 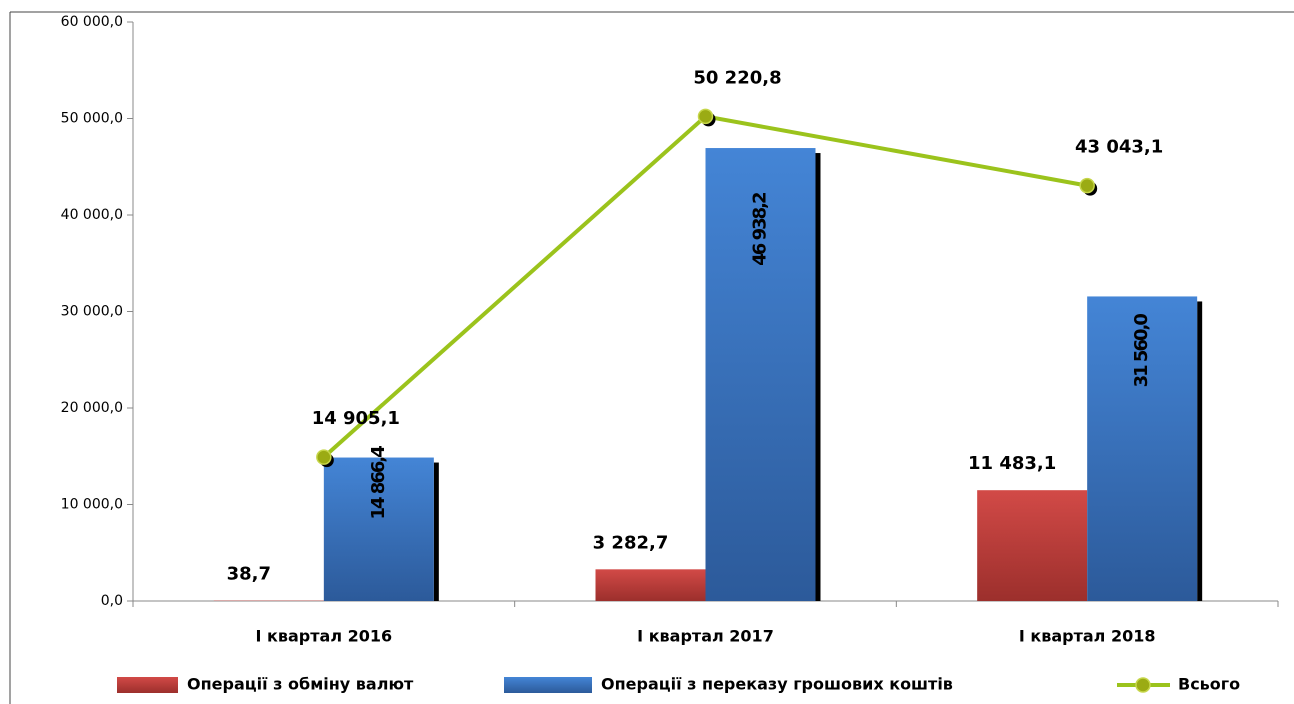 I want to click on x-tick-label: І квартал 2016, so click(x=324, y=636).